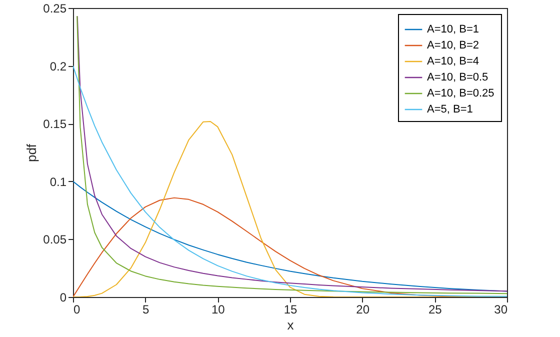 The height and width of the screenshot is (337, 560). Describe the element at coordinates (290, 325) in the screenshot. I see `x-axis-title: x` at that location.